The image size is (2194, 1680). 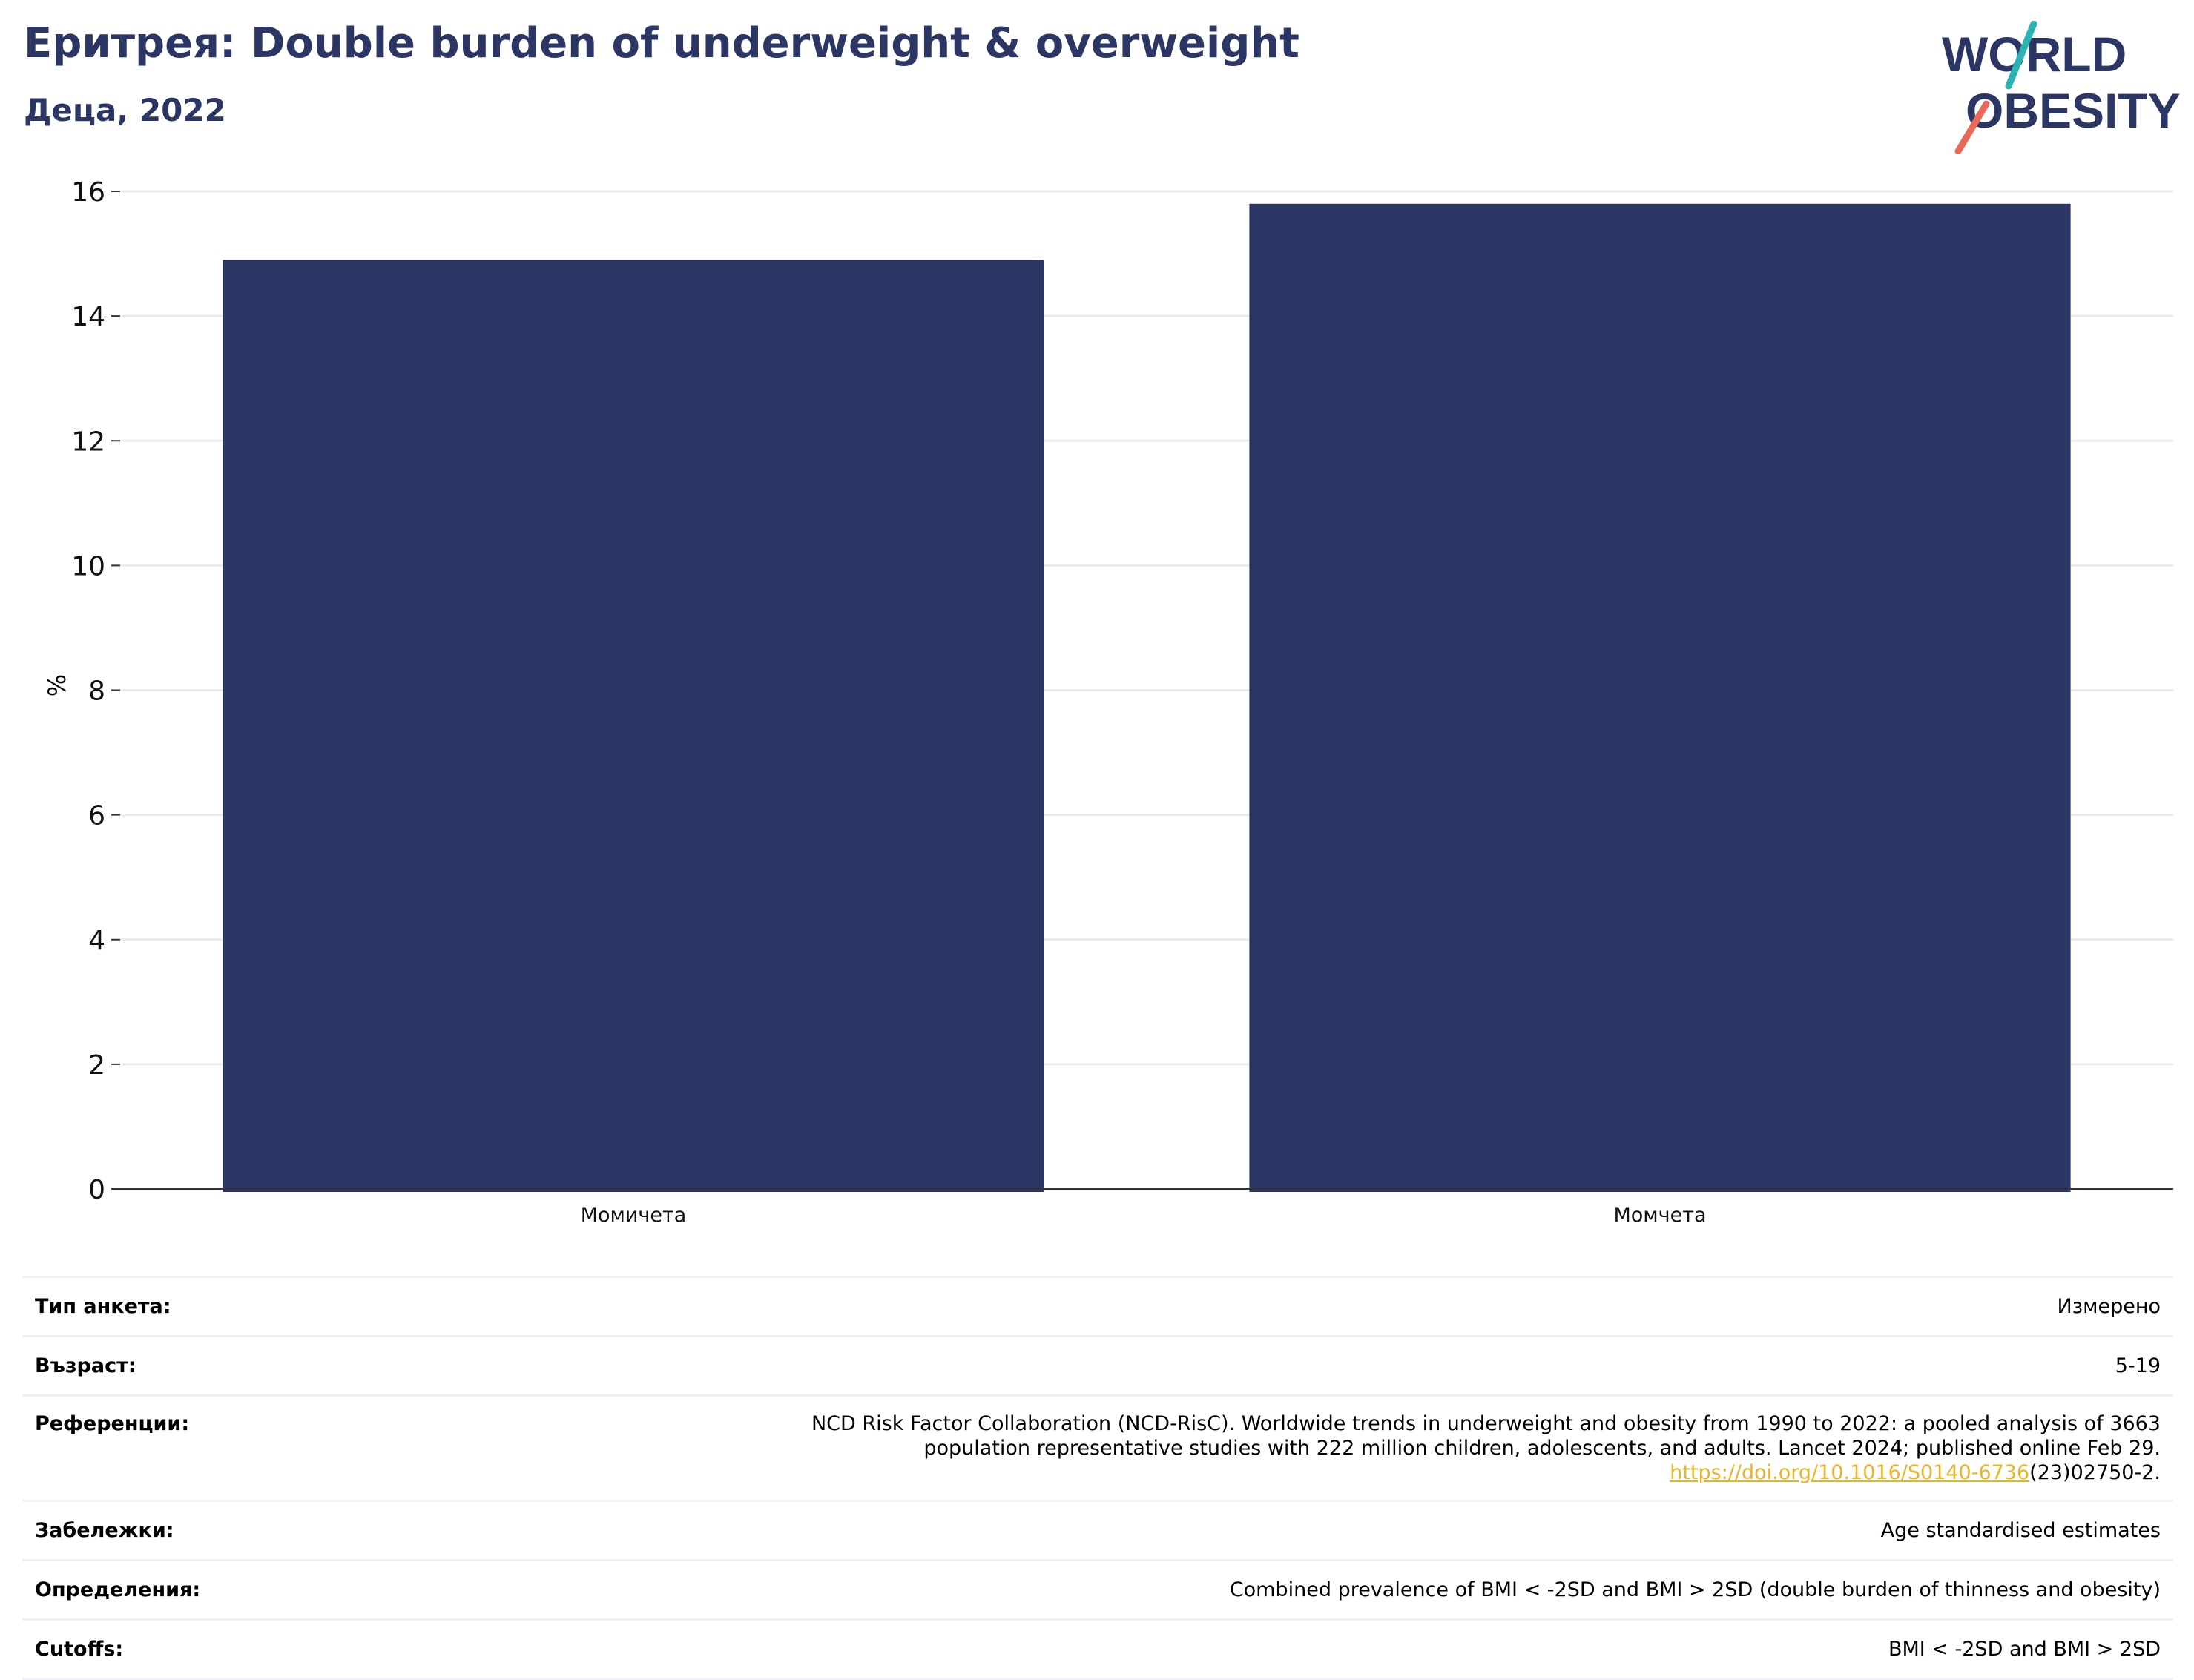 What do you see at coordinates (2073, 111) in the screenshot?
I see `logo-text-obesity: OBESITY` at bounding box center [2073, 111].